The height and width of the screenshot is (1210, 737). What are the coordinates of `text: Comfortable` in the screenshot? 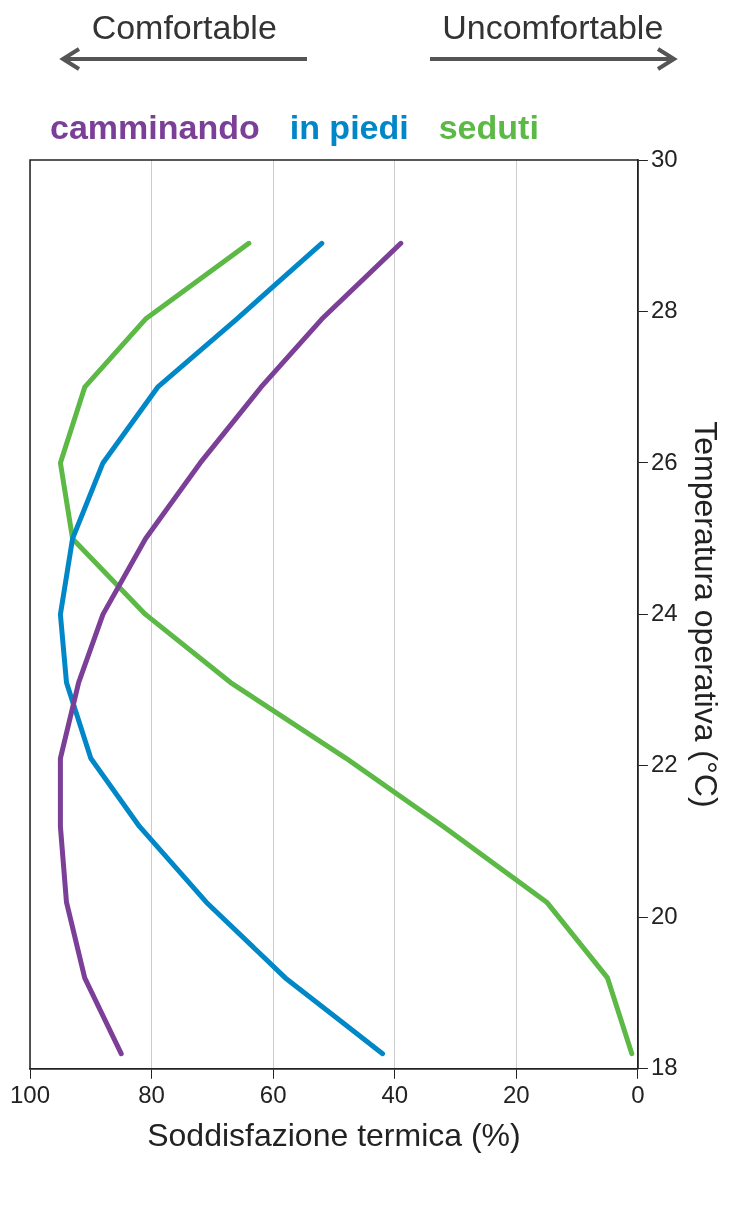 It's located at (184, 27).